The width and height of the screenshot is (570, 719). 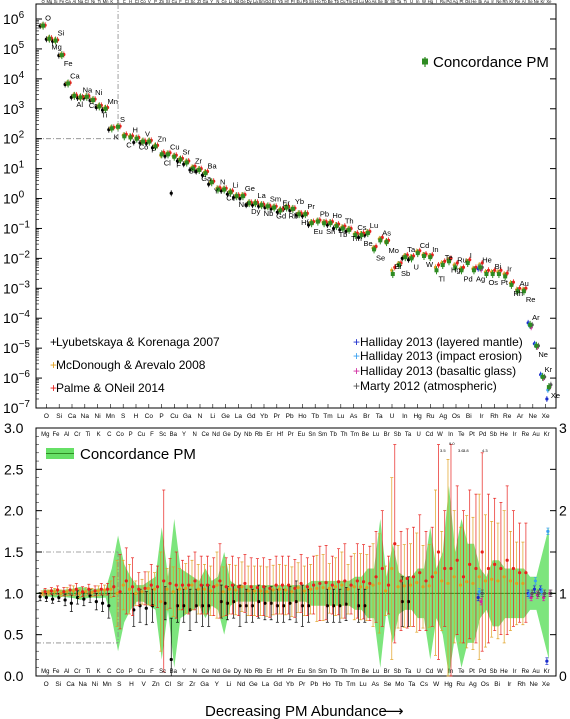 What do you see at coordinates (217, 684) in the screenshot?
I see `bottom-x-tick-label-lower: Y` at bounding box center [217, 684].